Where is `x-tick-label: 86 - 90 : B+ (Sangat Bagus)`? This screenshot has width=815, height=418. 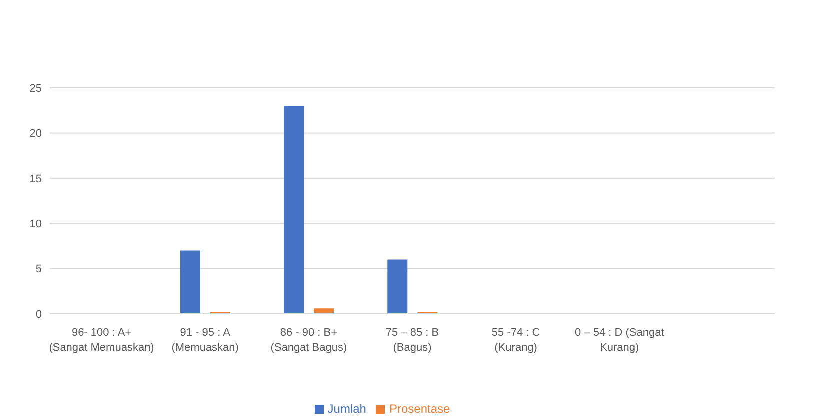
x-tick-label: 86 - 90 : B+ (Sangat Bagus) is located at coordinates (309, 340).